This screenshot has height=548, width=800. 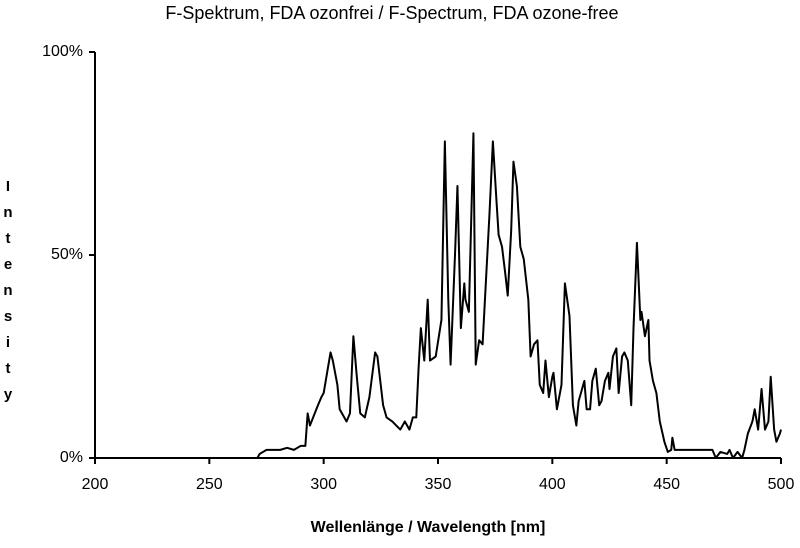 I want to click on y-axis-label: Intensity, so click(x=8, y=295).